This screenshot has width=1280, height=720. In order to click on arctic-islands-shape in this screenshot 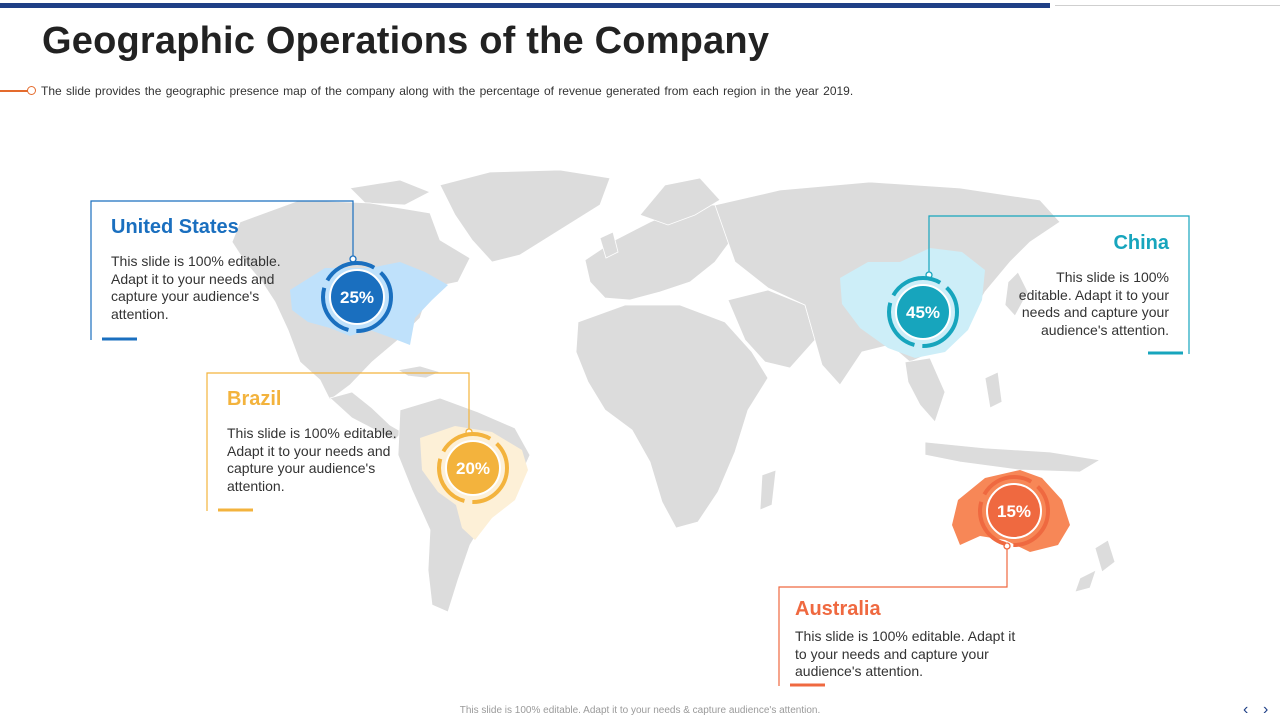, I will do `click(390, 192)`.